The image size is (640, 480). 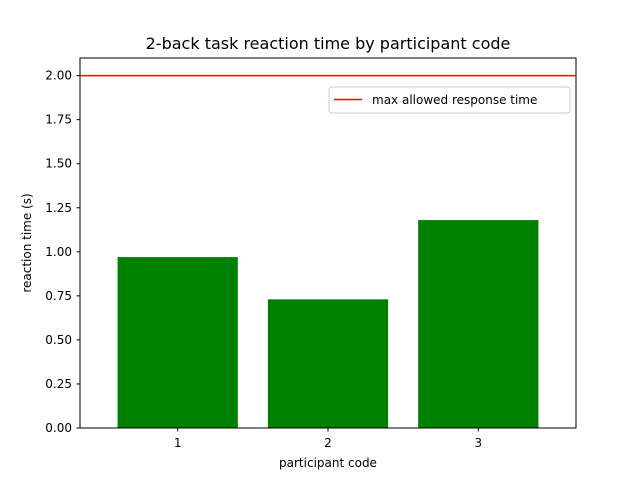 I want to click on x-tick-label: 3, so click(x=478, y=443).